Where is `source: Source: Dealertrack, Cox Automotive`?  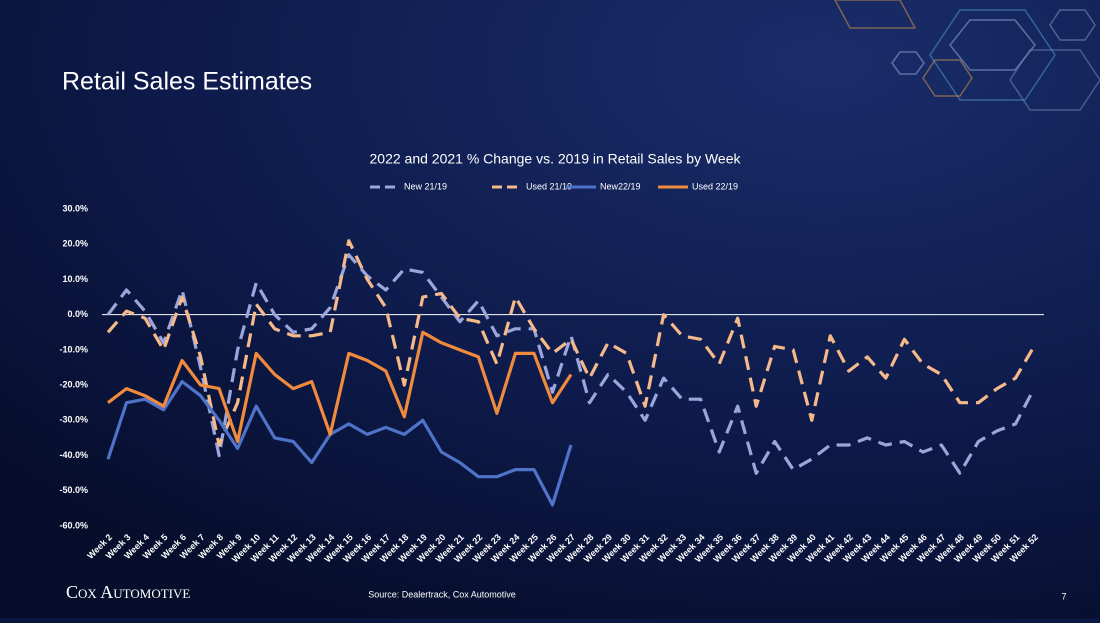 source: Source: Dealertrack, Cox Automotive is located at coordinates (442, 594).